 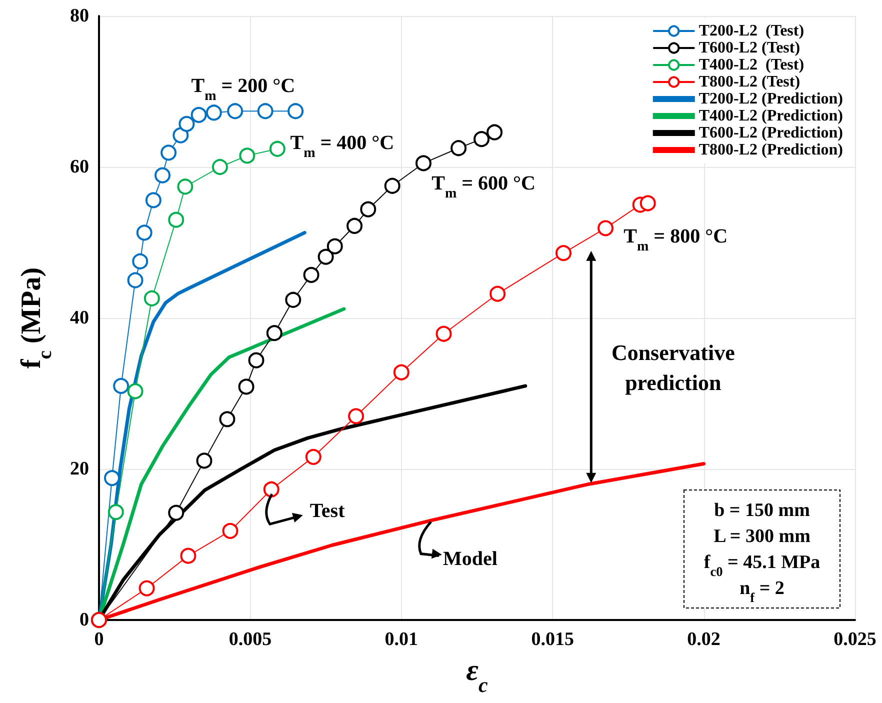 I want to click on annotation: n$_{f}$ = 2, so click(x=762, y=591).